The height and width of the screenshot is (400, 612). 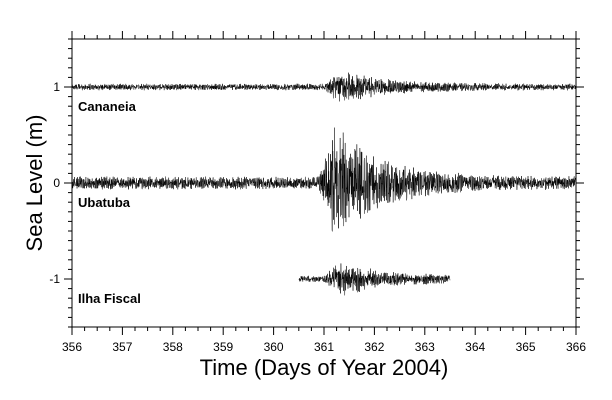 What do you see at coordinates (374, 347) in the screenshot?
I see `x-tick-label: 362` at bounding box center [374, 347].